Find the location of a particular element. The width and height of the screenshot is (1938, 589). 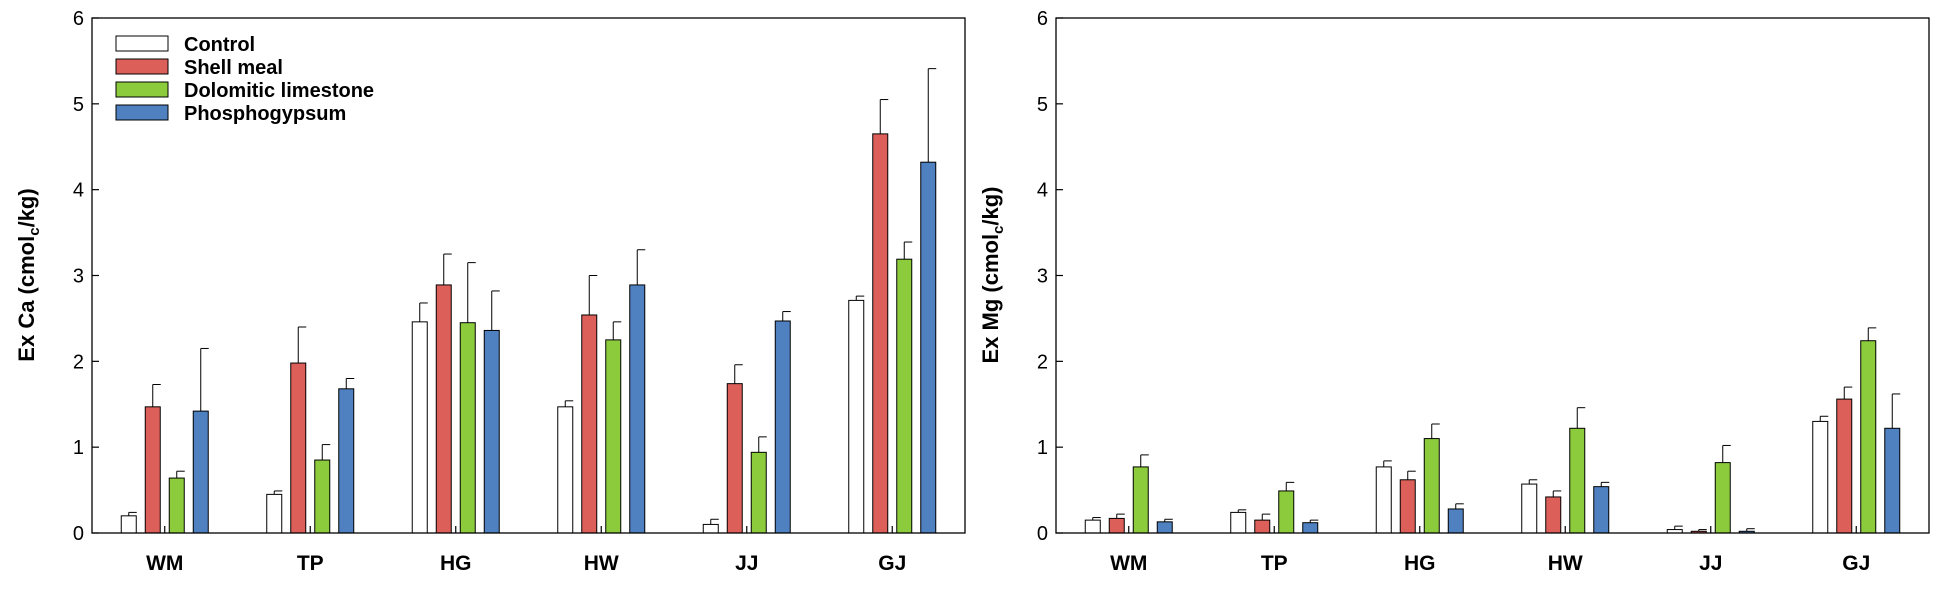

ex-ca-y-axis-label: Ex Ca (cmolc/kg) is located at coordinates (28, 274).